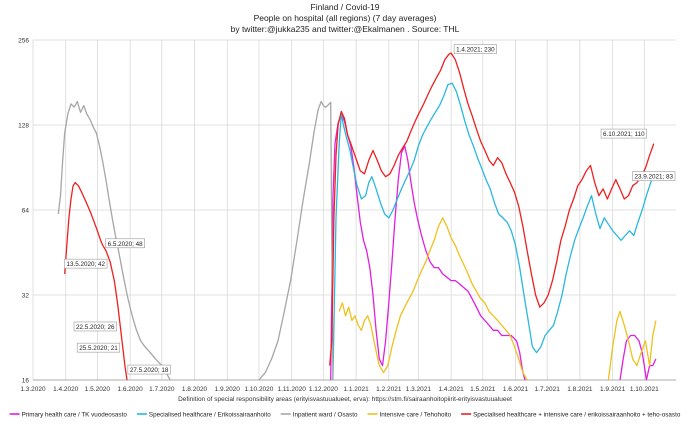 The image size is (690, 427). I want to click on annotation-label: 25.5.2020; 21, so click(98, 348).